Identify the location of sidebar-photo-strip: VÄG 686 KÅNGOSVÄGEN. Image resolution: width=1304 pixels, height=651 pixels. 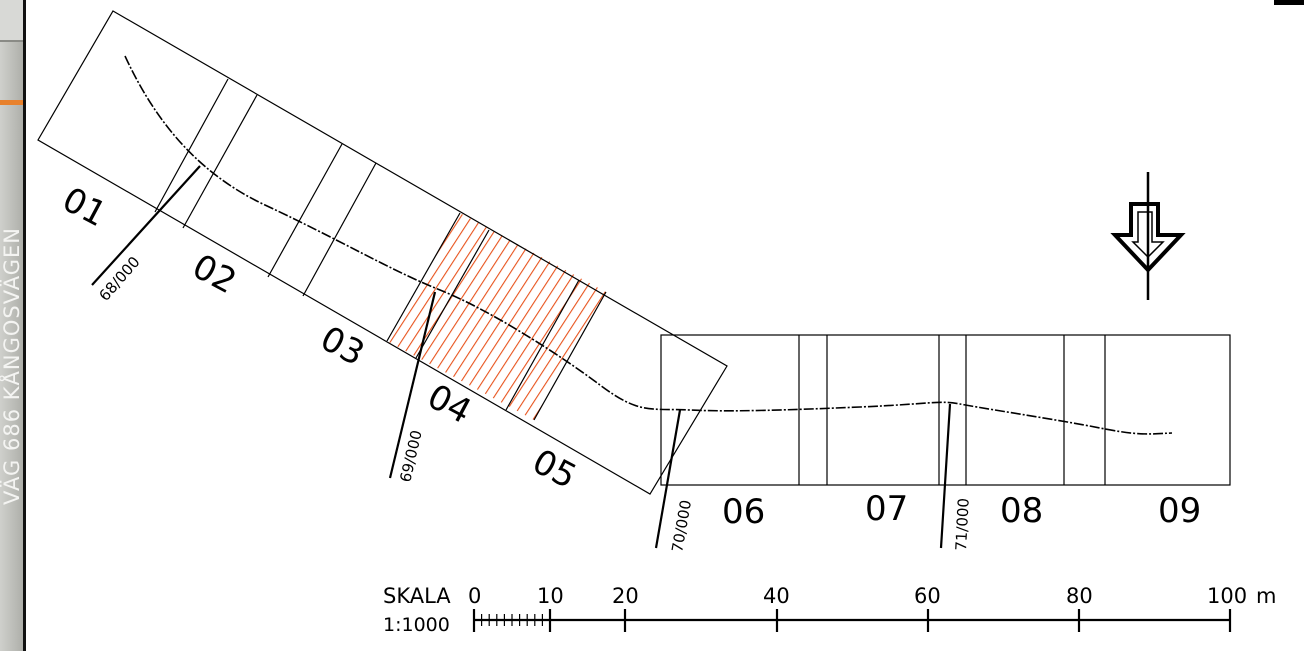
(13, 325).